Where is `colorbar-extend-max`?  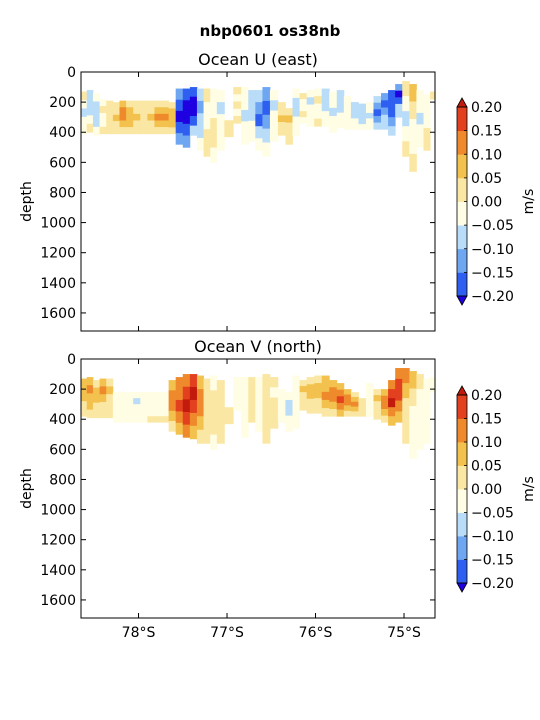 colorbar-extend-max is located at coordinates (462, 390).